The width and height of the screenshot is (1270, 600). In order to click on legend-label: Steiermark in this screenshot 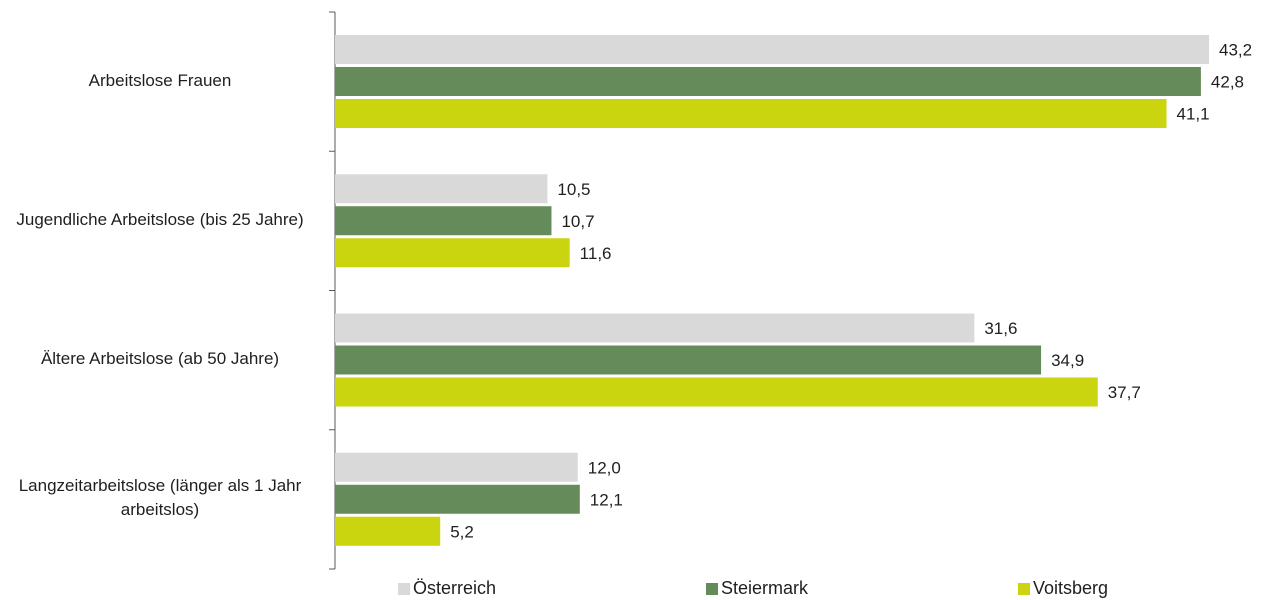, I will do `click(765, 588)`.